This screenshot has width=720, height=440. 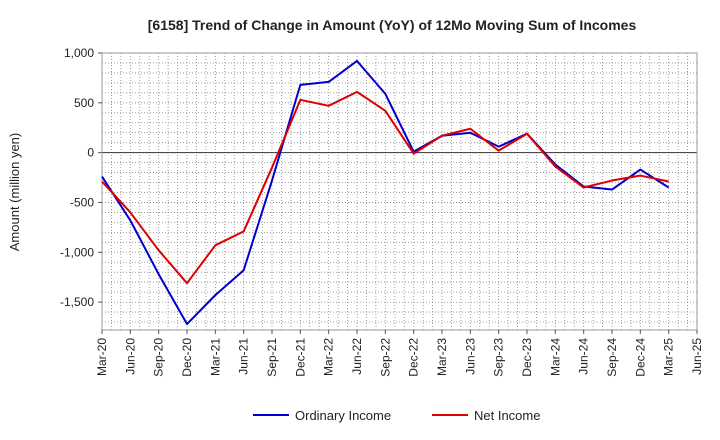 I want to click on x-tick-label: Jun-25, so click(x=697, y=356).